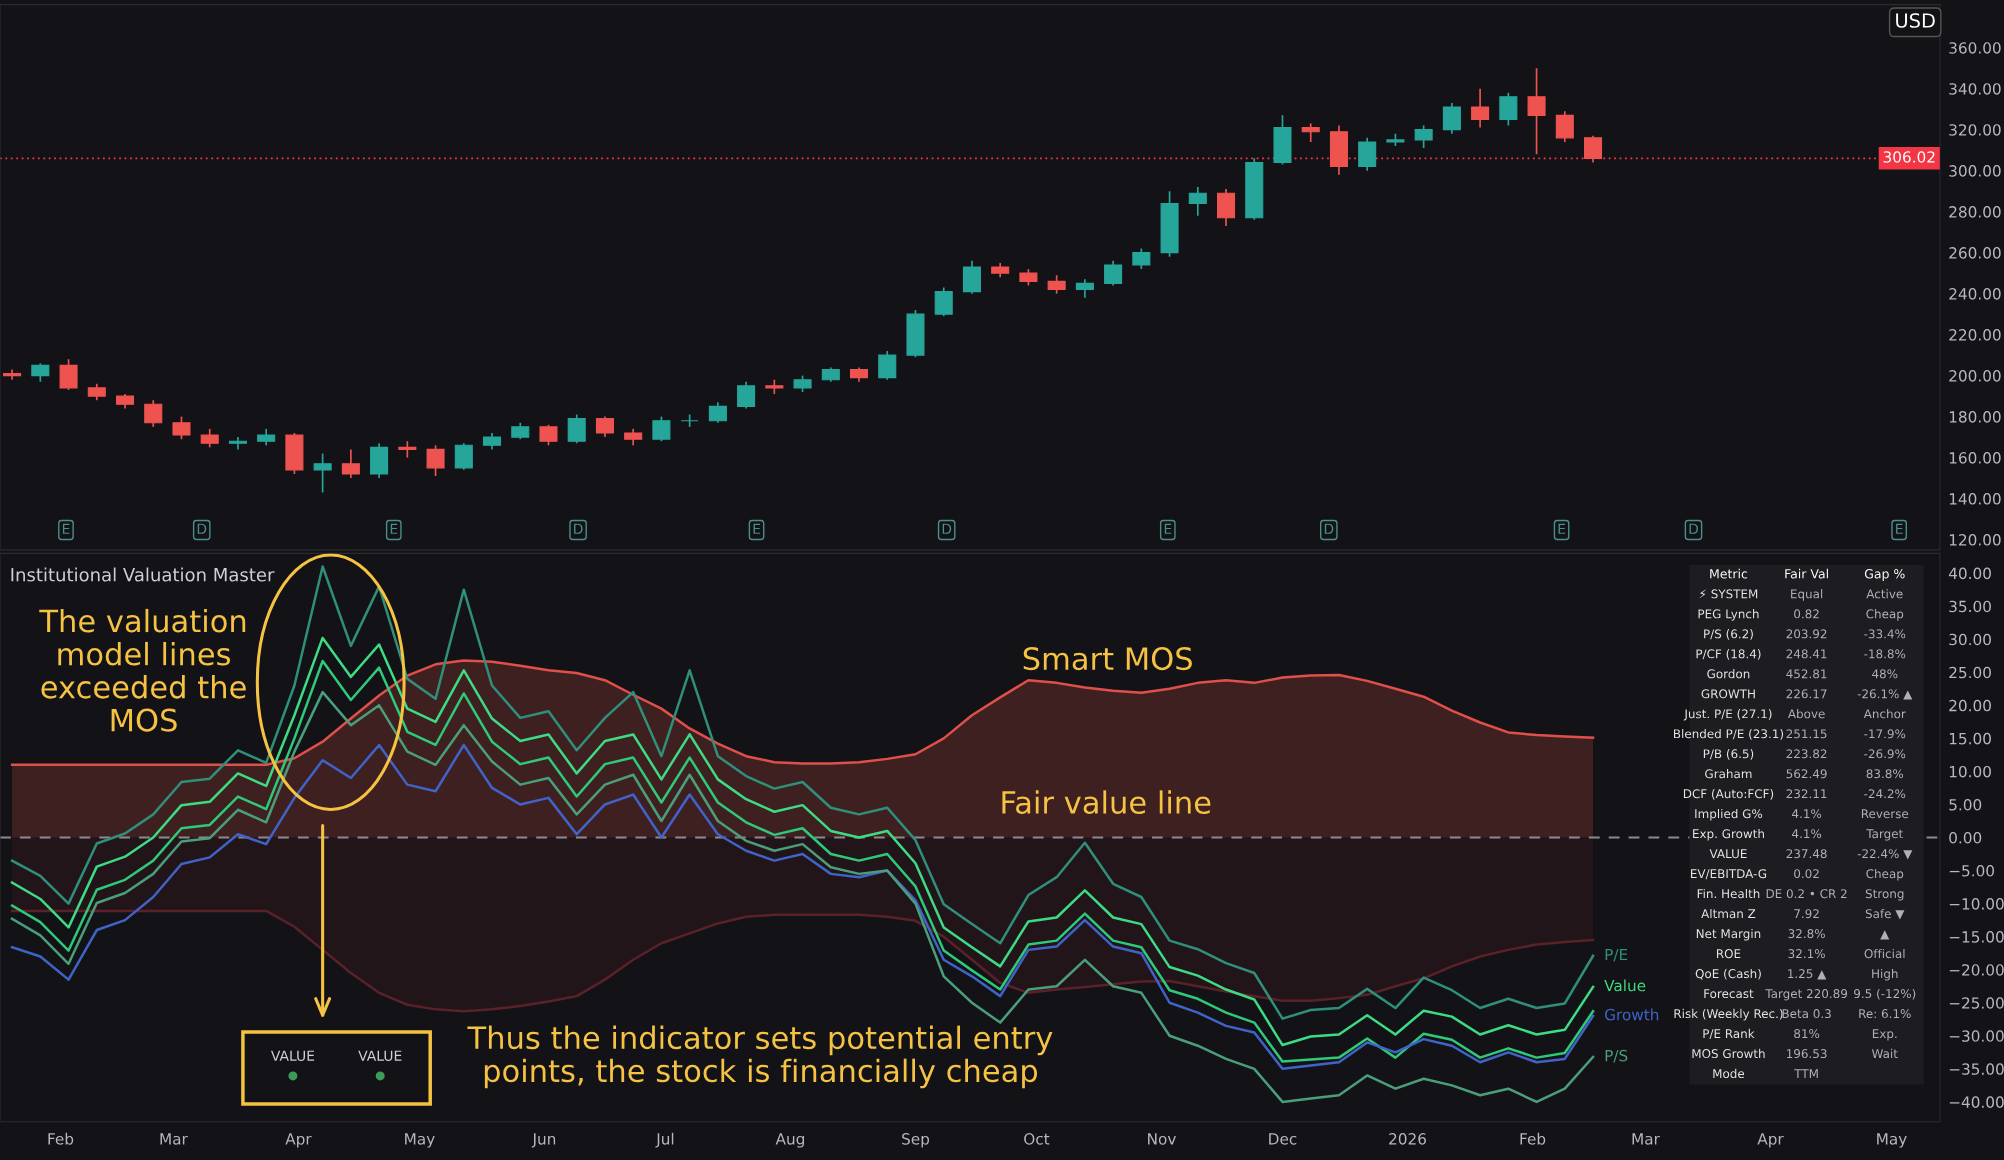  Describe the element at coordinates (1976, 970) in the screenshot. I see `y-tick-label: −20.00` at that location.